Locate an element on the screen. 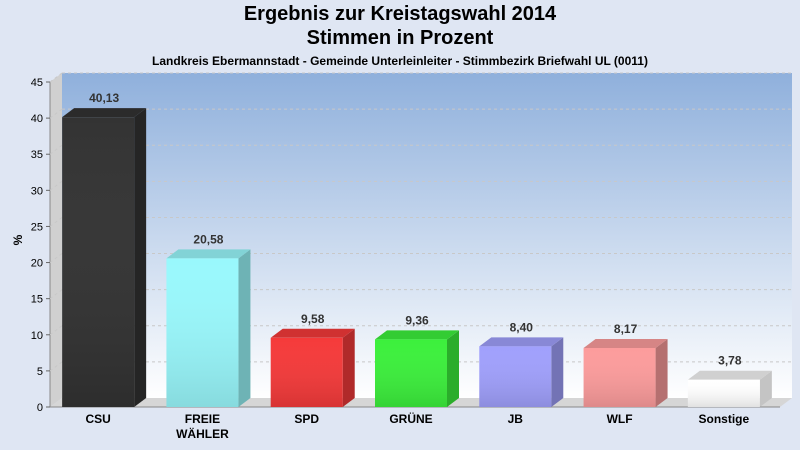 This screenshot has height=450, width=800. bar-value-label: 8,40 is located at coordinates (522, 327).